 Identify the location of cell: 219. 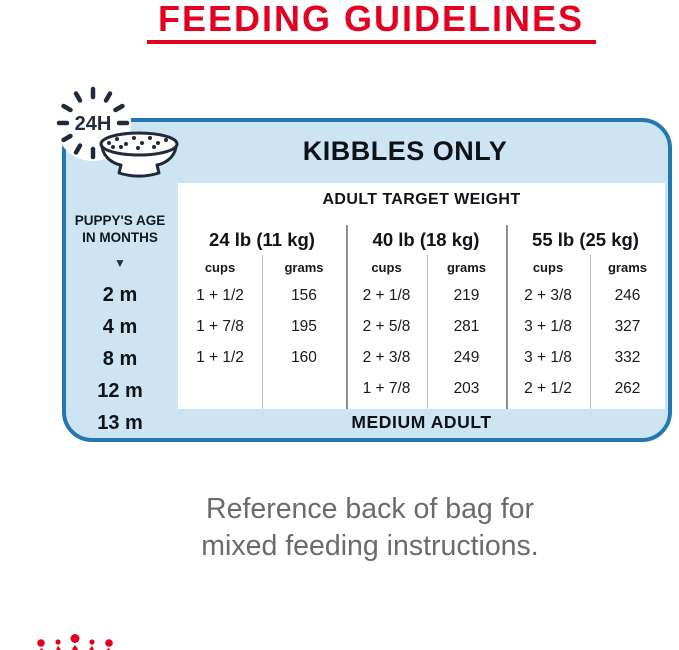
(466, 295).